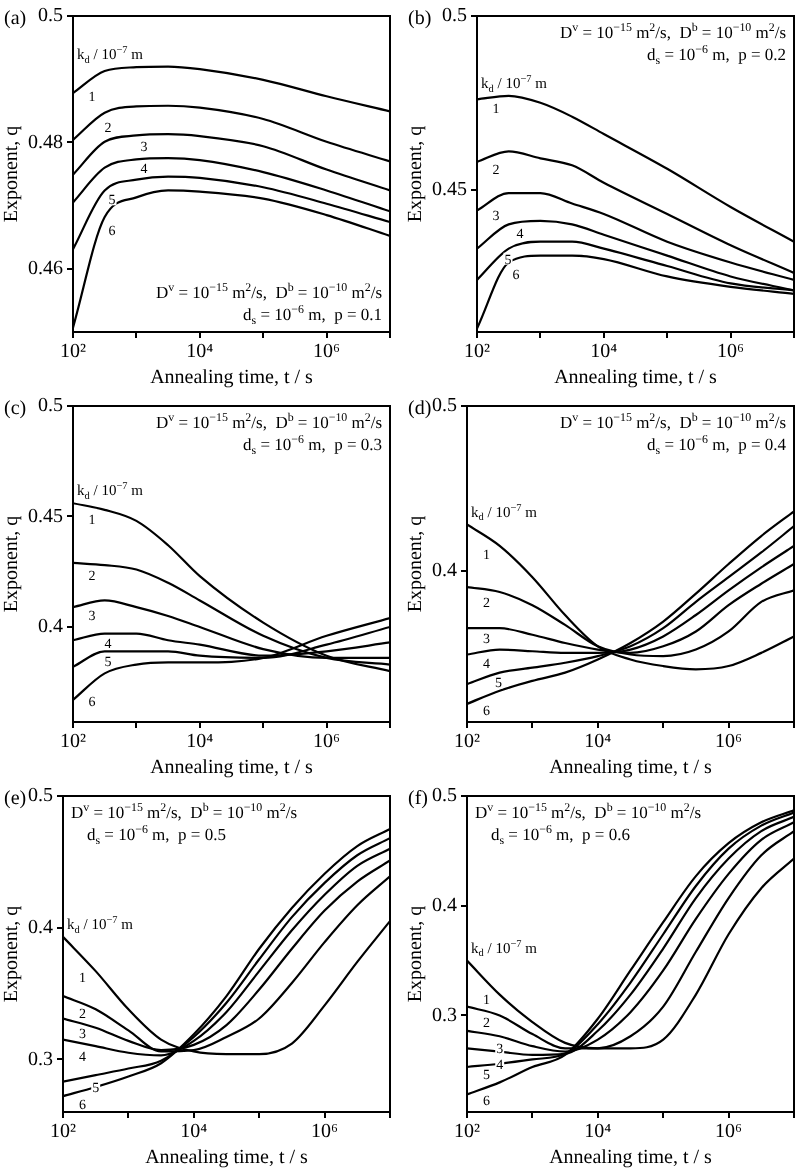 The width and height of the screenshot is (806, 1172). What do you see at coordinates (15, 799) in the screenshot?
I see `chart-title: (e)` at bounding box center [15, 799].